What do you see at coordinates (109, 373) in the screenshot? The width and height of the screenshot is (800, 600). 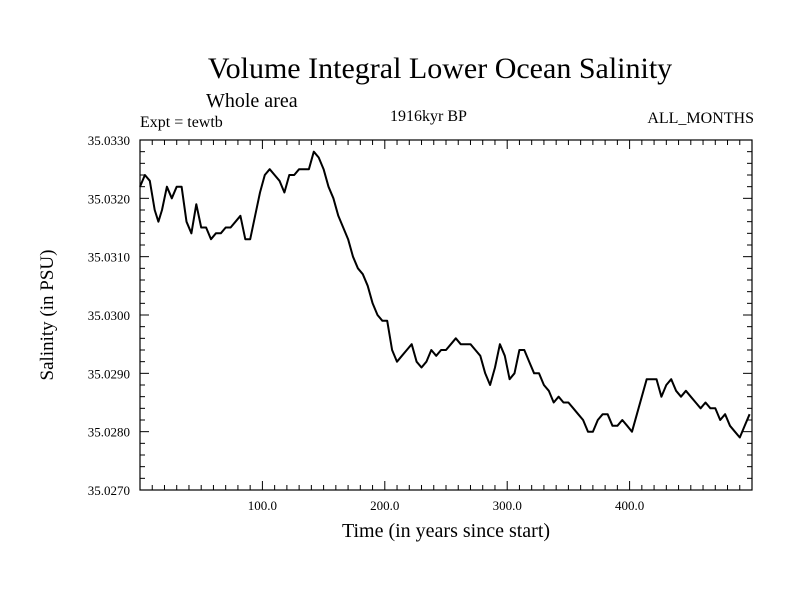 I see `y-tick-label: 35.0290` at bounding box center [109, 373].